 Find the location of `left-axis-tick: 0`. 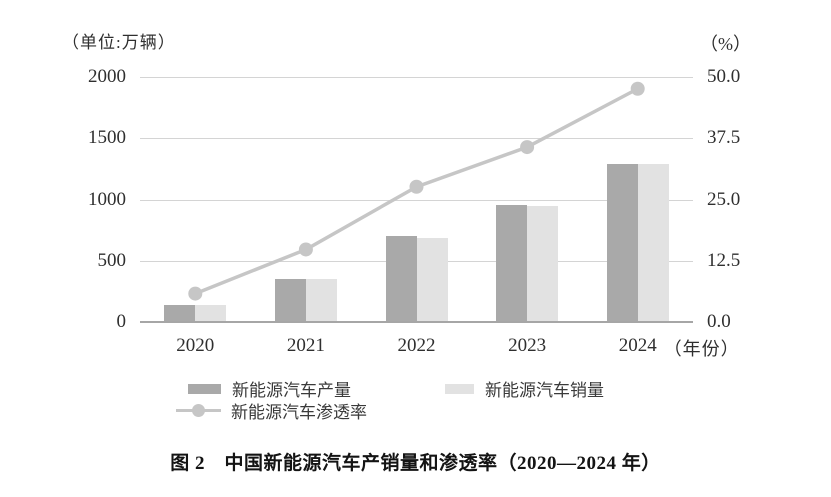

left-axis-tick: 0 is located at coordinates (121, 321).